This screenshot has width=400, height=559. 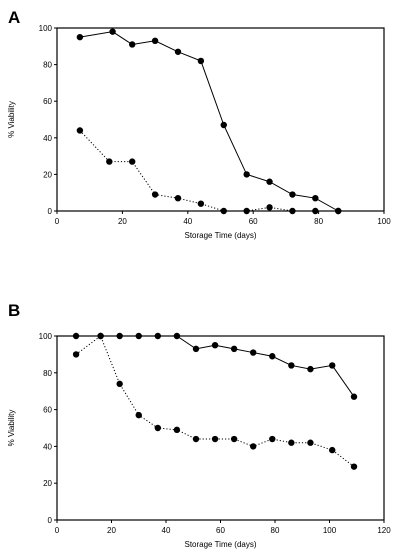 I want to click on x-tick-label: 120, so click(x=384, y=530).